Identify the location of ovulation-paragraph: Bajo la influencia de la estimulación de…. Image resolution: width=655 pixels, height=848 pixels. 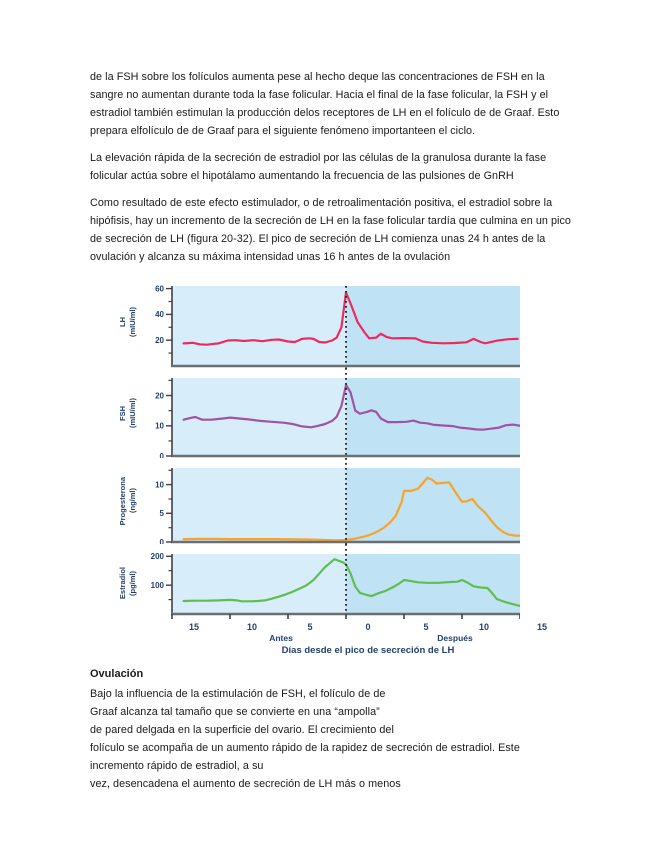
(330, 739).